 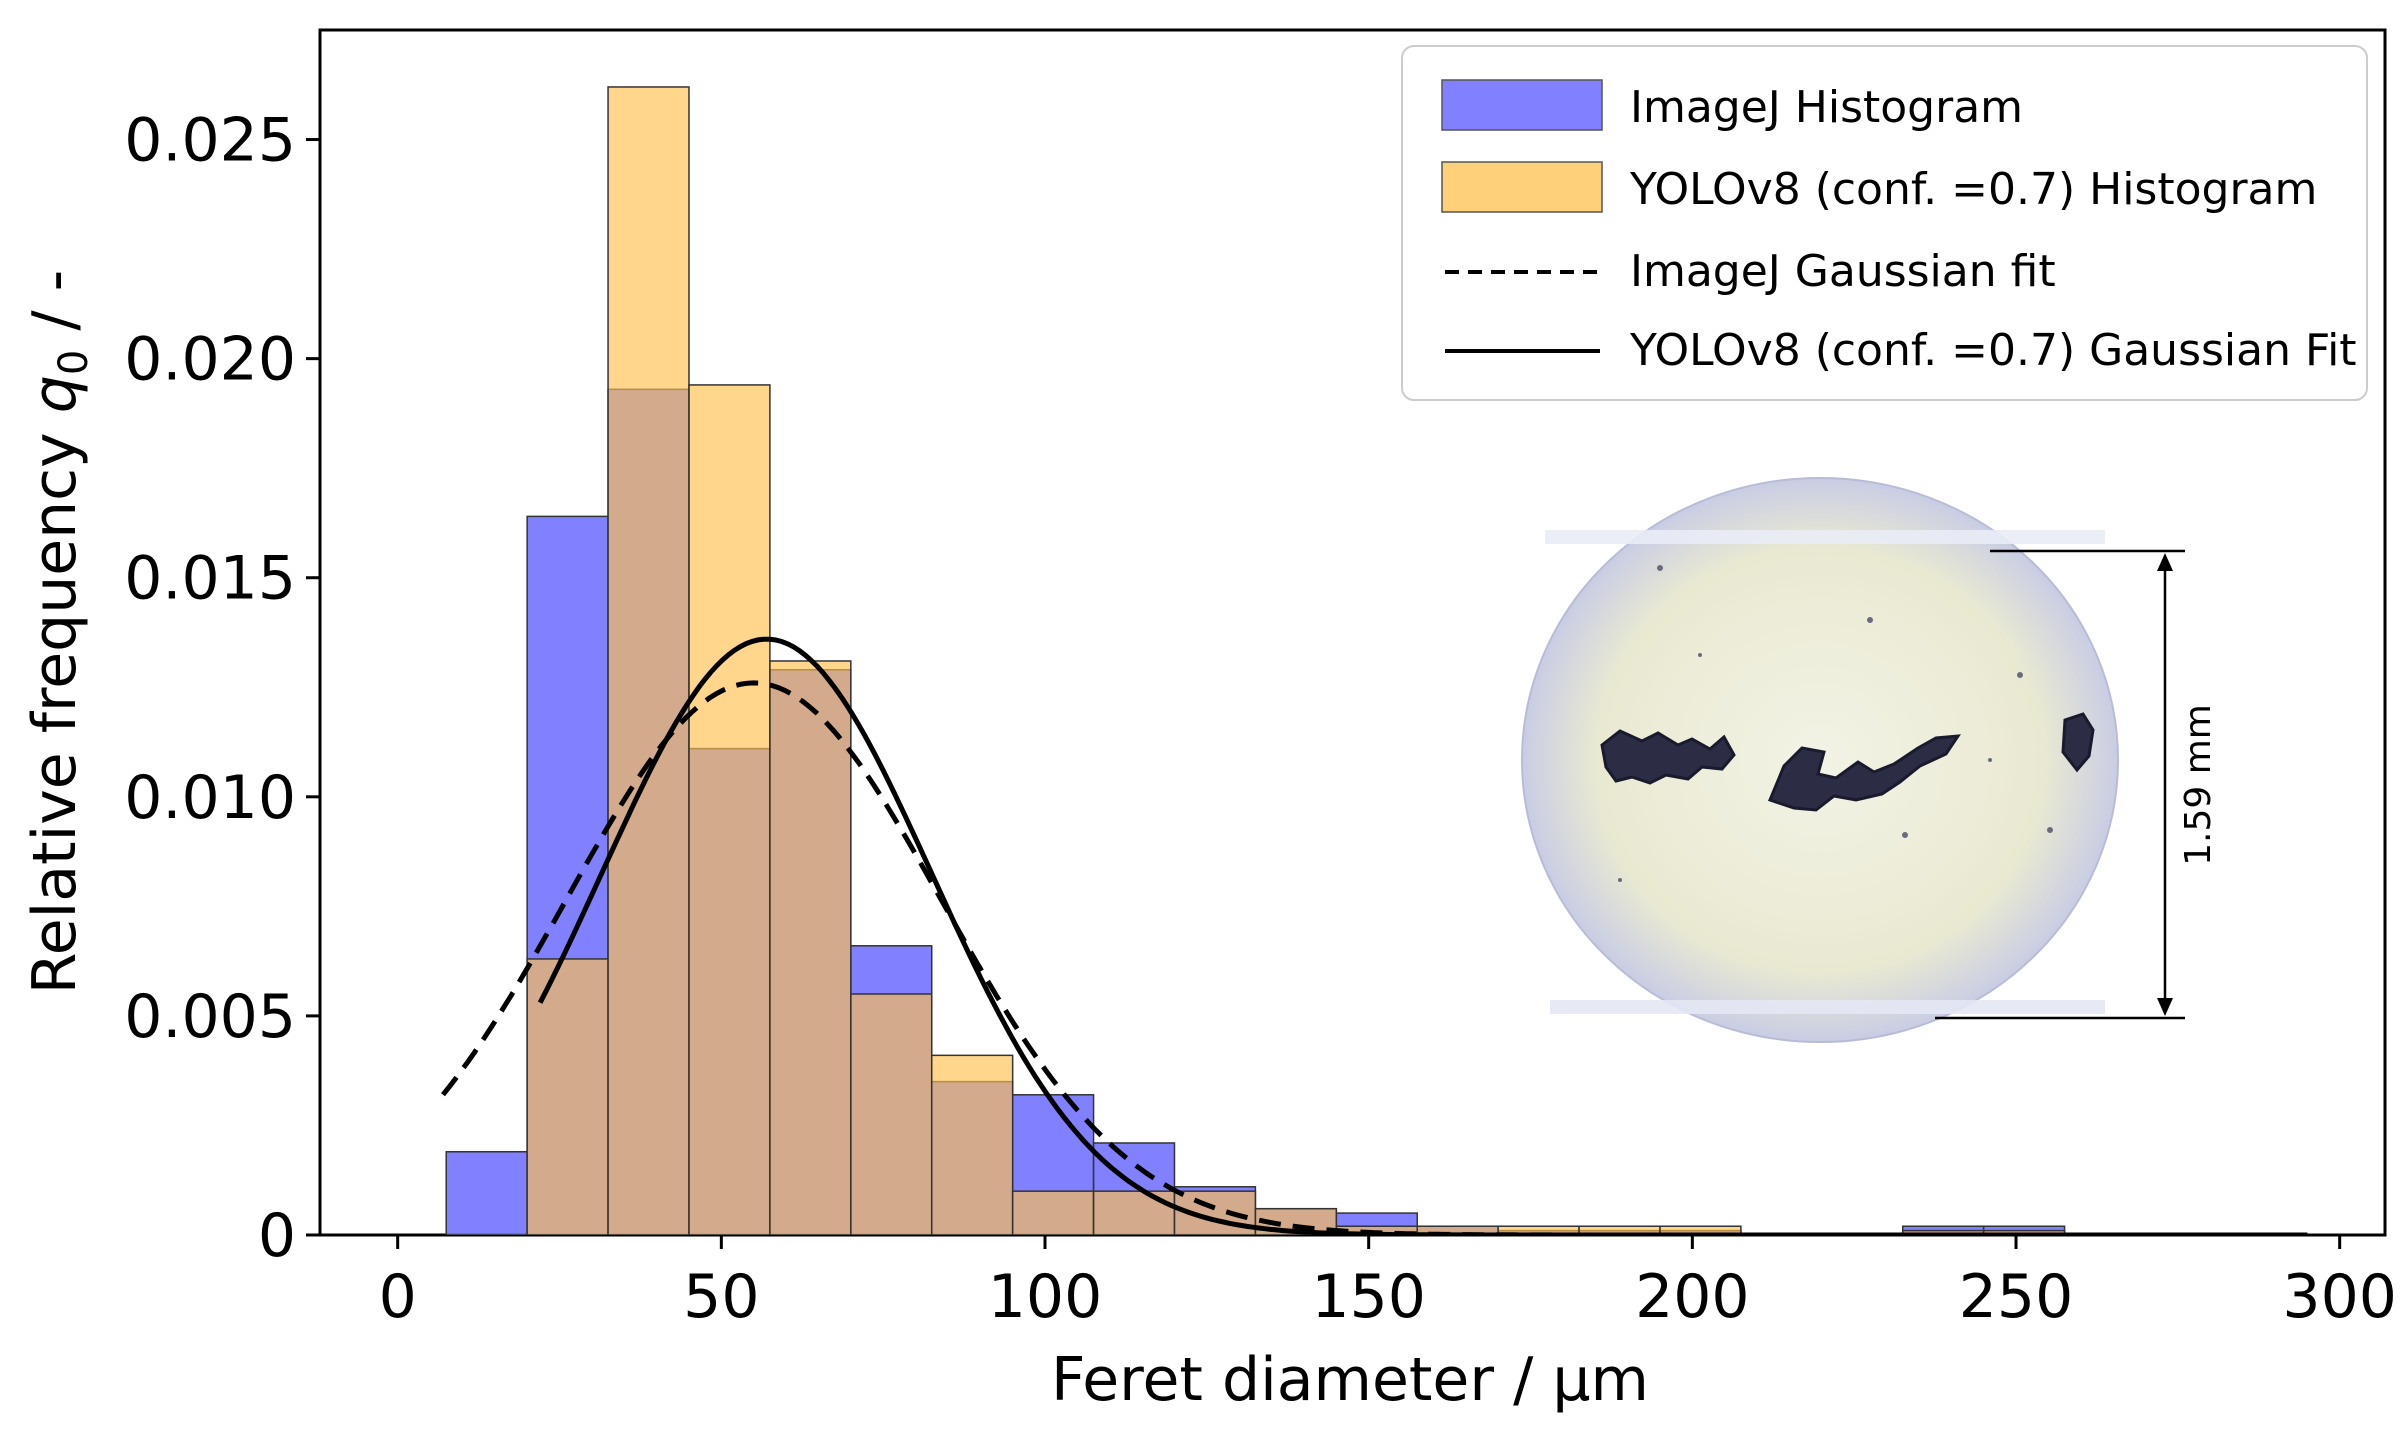 I want to click on y-tick-label: 0.025, so click(x=210, y=141).